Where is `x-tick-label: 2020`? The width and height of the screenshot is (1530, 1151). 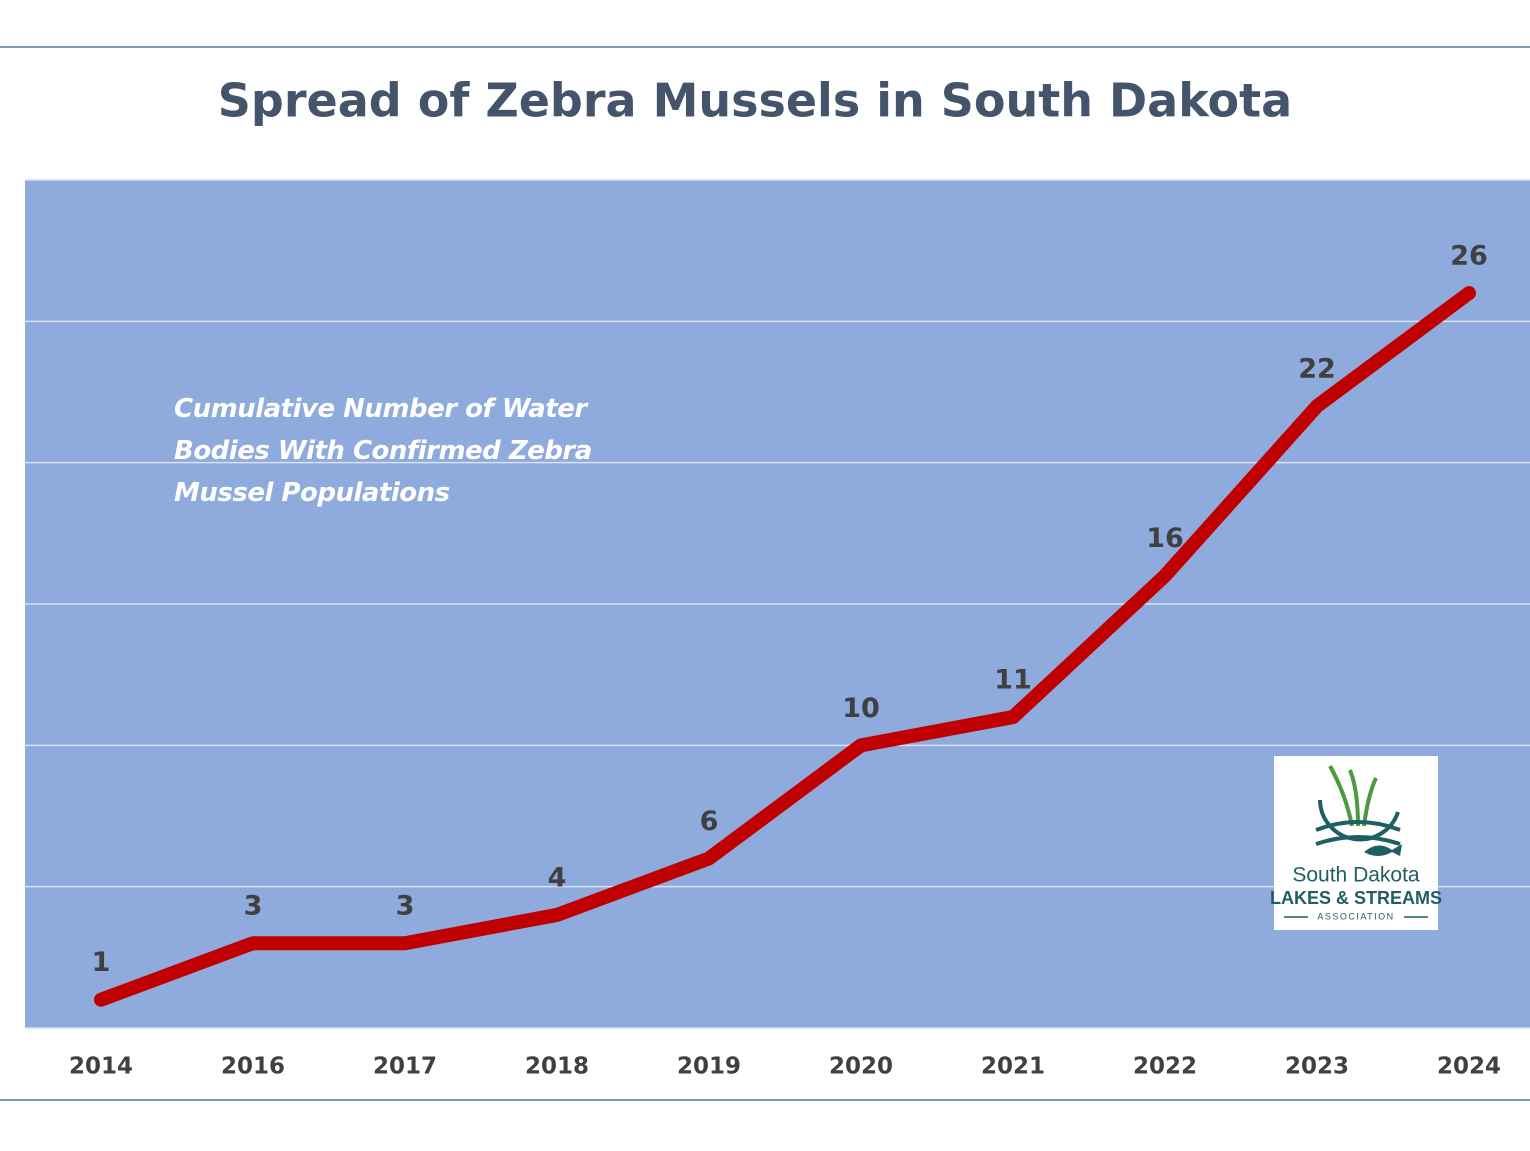
x-tick-label: 2020 is located at coordinates (861, 1067).